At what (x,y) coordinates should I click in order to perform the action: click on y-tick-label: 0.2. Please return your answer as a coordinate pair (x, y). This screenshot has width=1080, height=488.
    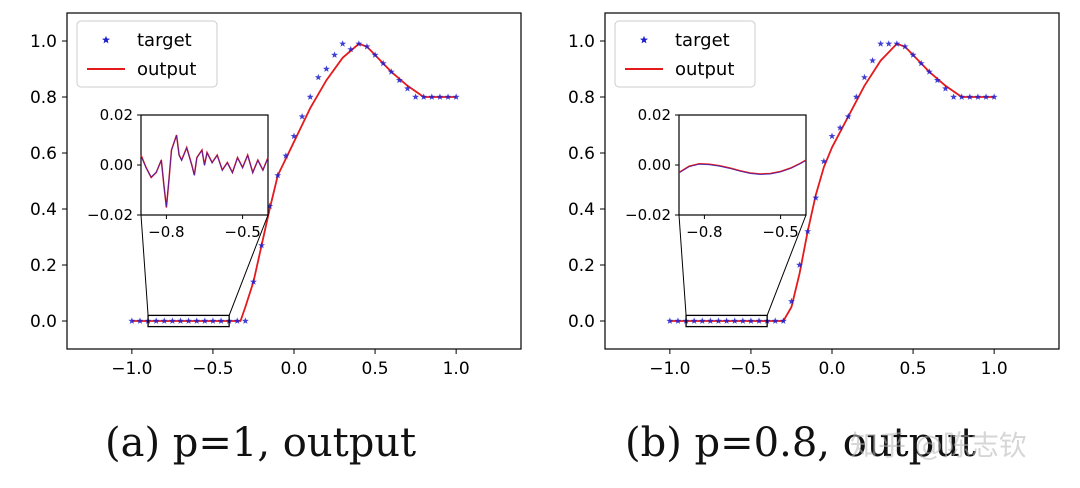
    Looking at the image, I should click on (43, 266).